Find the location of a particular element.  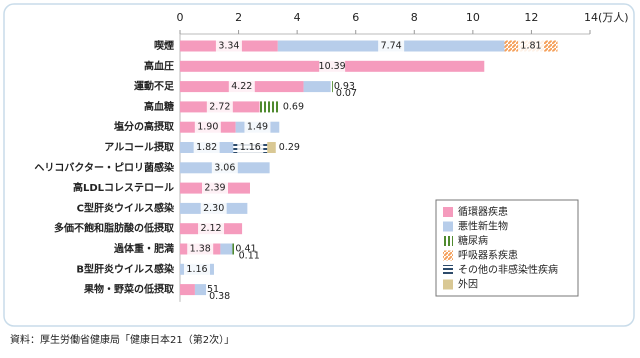

category-label: B型肝炎ウイルス感染 is located at coordinates (125, 268).